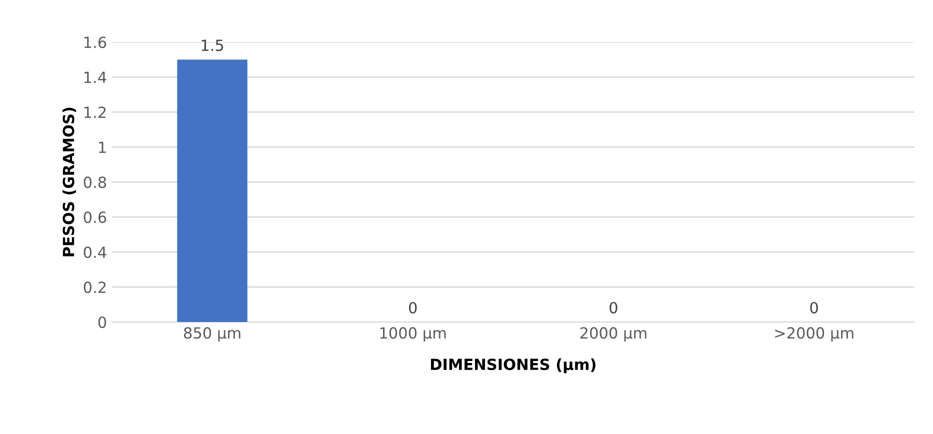 This screenshot has height=434, width=933. What do you see at coordinates (513, 366) in the screenshot?
I see `x-axis-title: DIMENSIONES (µm)` at bounding box center [513, 366].